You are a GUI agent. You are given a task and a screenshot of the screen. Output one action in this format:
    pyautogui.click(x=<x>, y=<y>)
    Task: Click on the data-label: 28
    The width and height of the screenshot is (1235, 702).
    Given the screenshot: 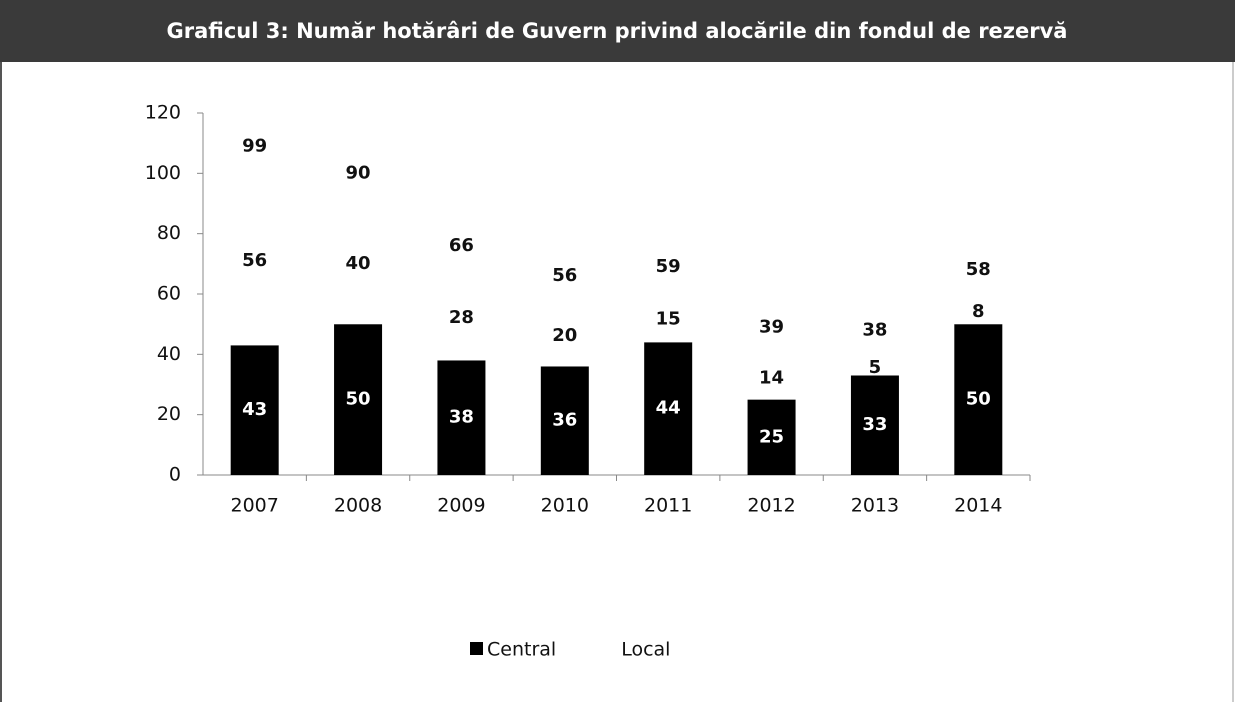 What is the action you would take?
    pyautogui.click(x=461, y=317)
    